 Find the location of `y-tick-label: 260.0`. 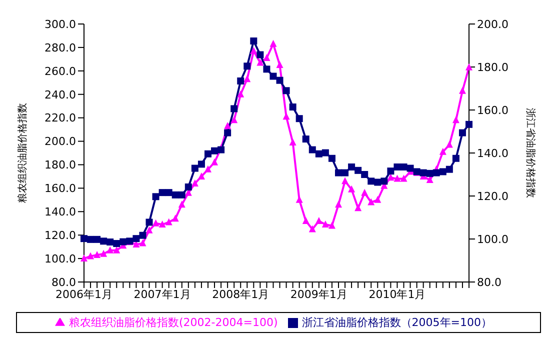

y-tick-label: 260.0 is located at coordinates (60, 71).